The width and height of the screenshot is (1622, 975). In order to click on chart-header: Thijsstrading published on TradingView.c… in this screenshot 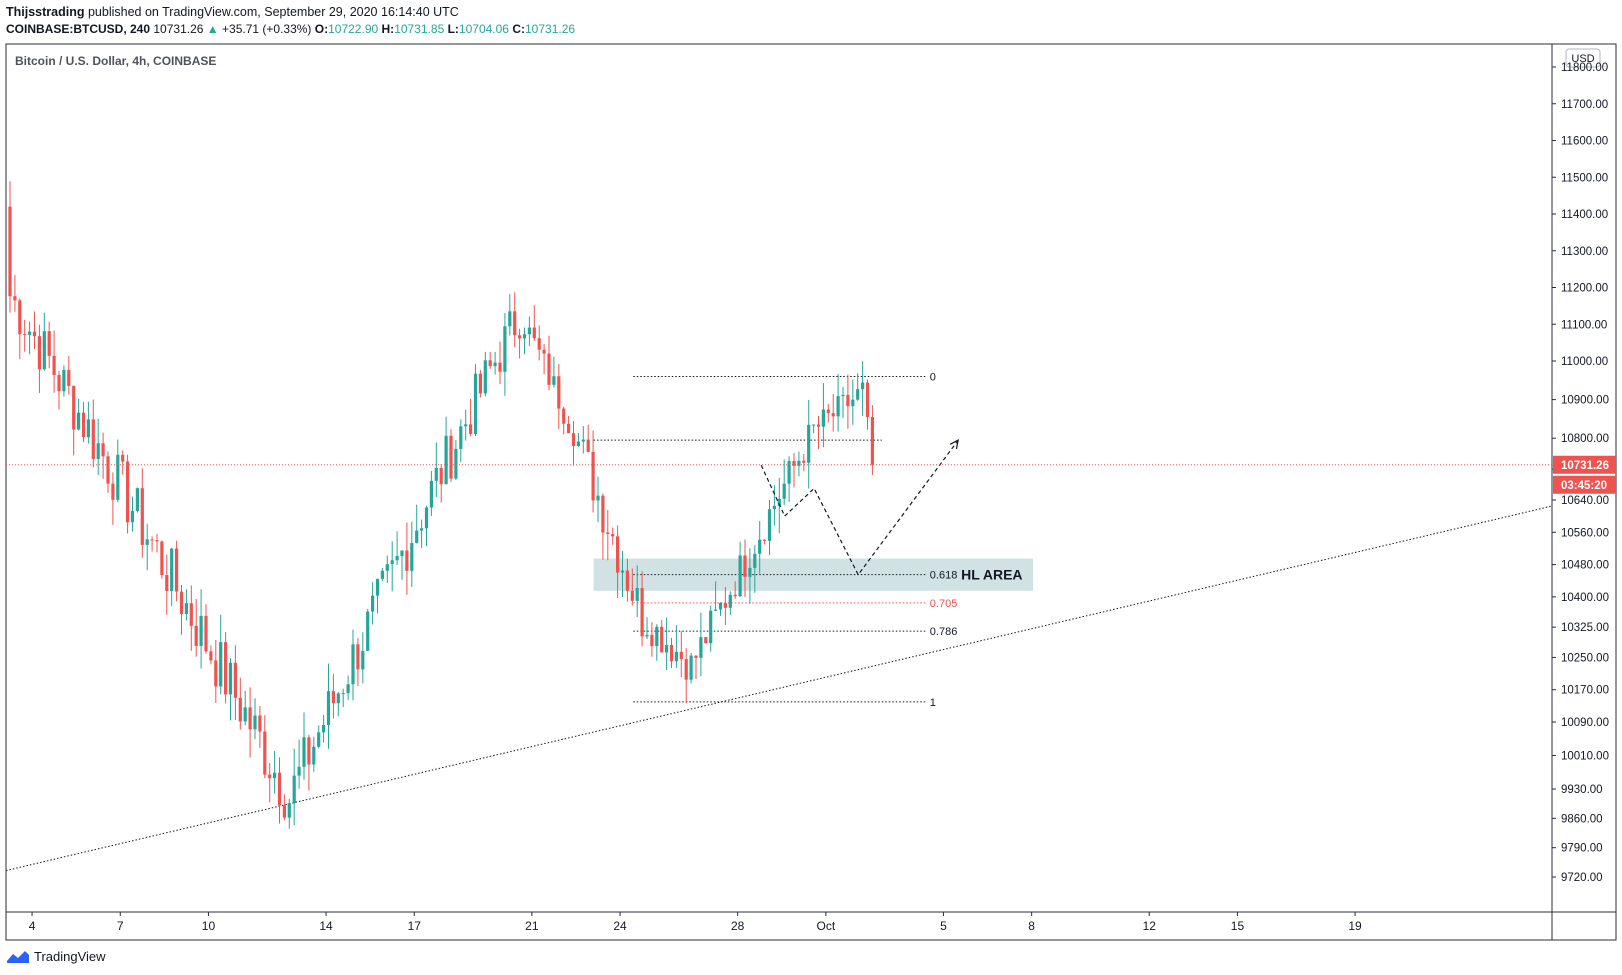, I will do `click(290, 21)`.